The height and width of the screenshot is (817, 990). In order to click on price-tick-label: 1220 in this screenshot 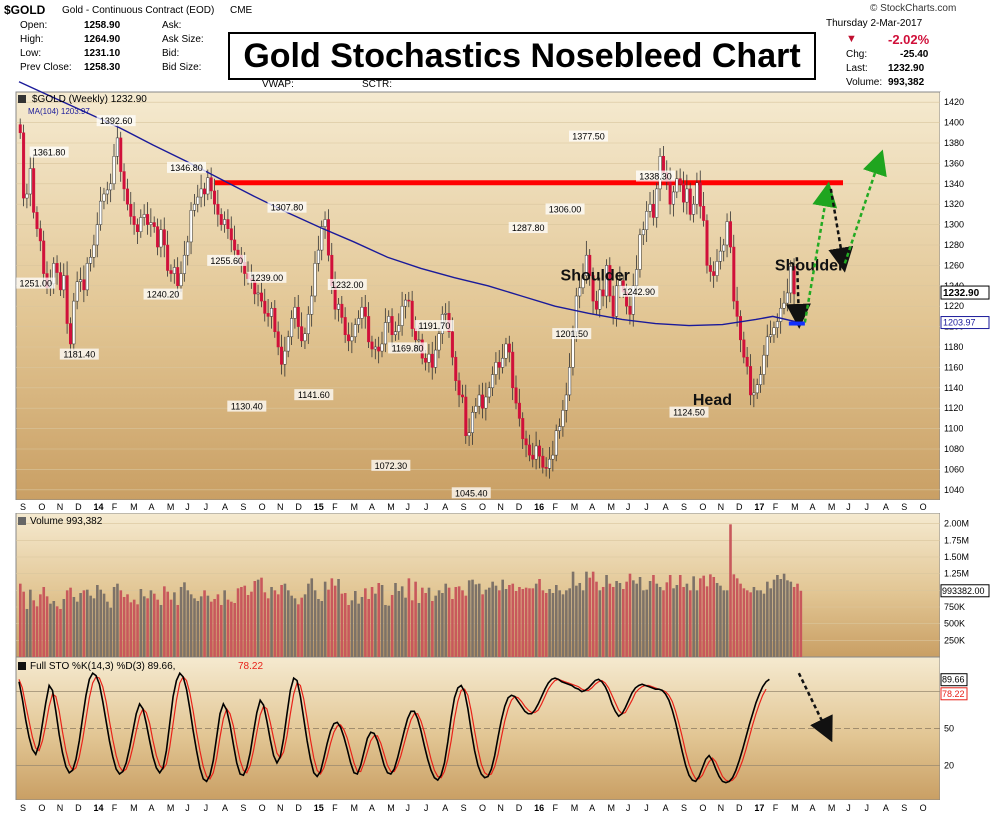, I will do `click(954, 306)`.